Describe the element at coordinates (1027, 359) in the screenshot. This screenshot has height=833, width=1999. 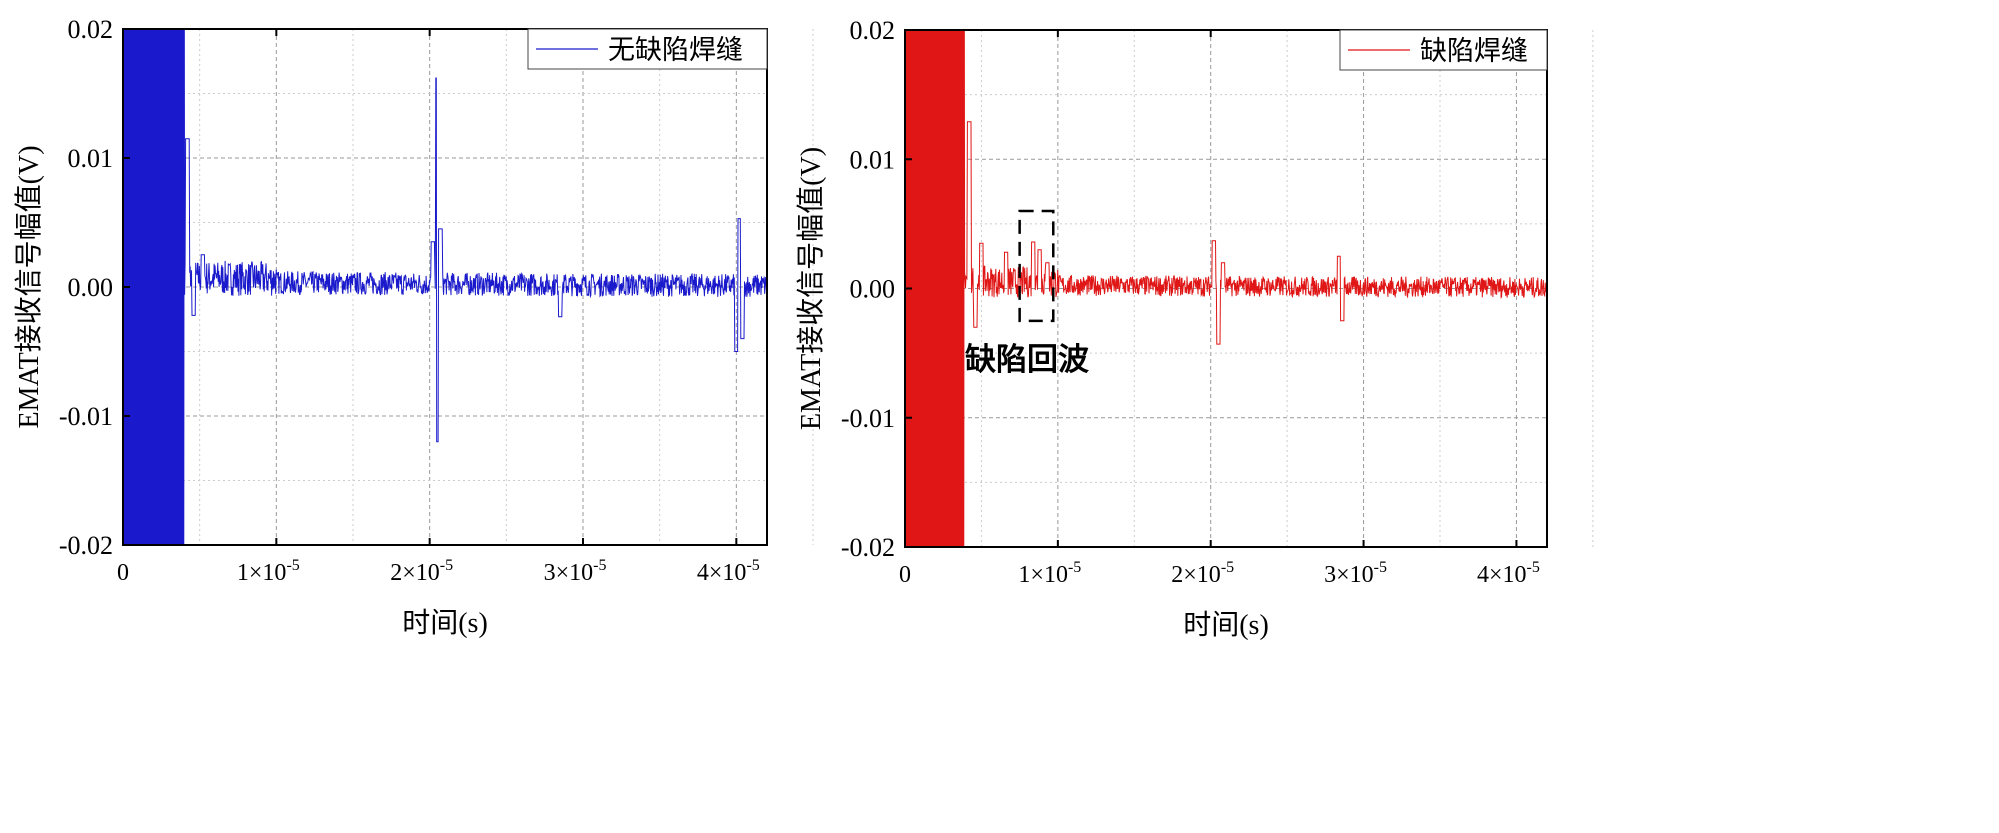
I see `defect-echo-label: 缺陷回波` at that location.